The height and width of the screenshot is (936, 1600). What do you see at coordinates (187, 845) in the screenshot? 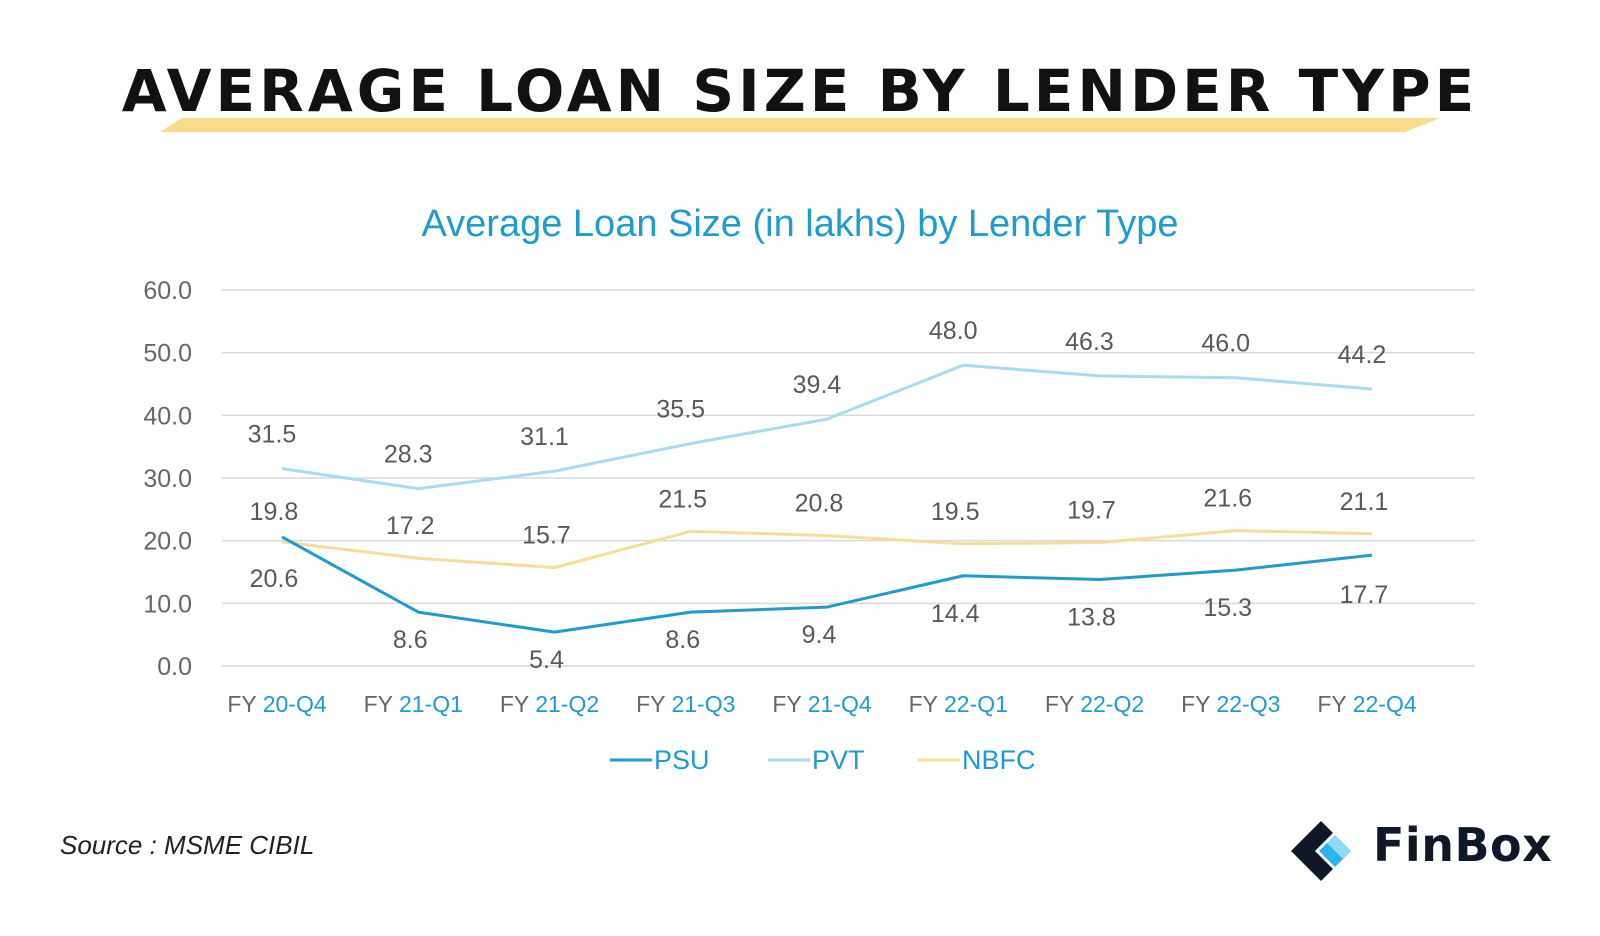
I see `source-note: Source : MSME CIBIL` at bounding box center [187, 845].